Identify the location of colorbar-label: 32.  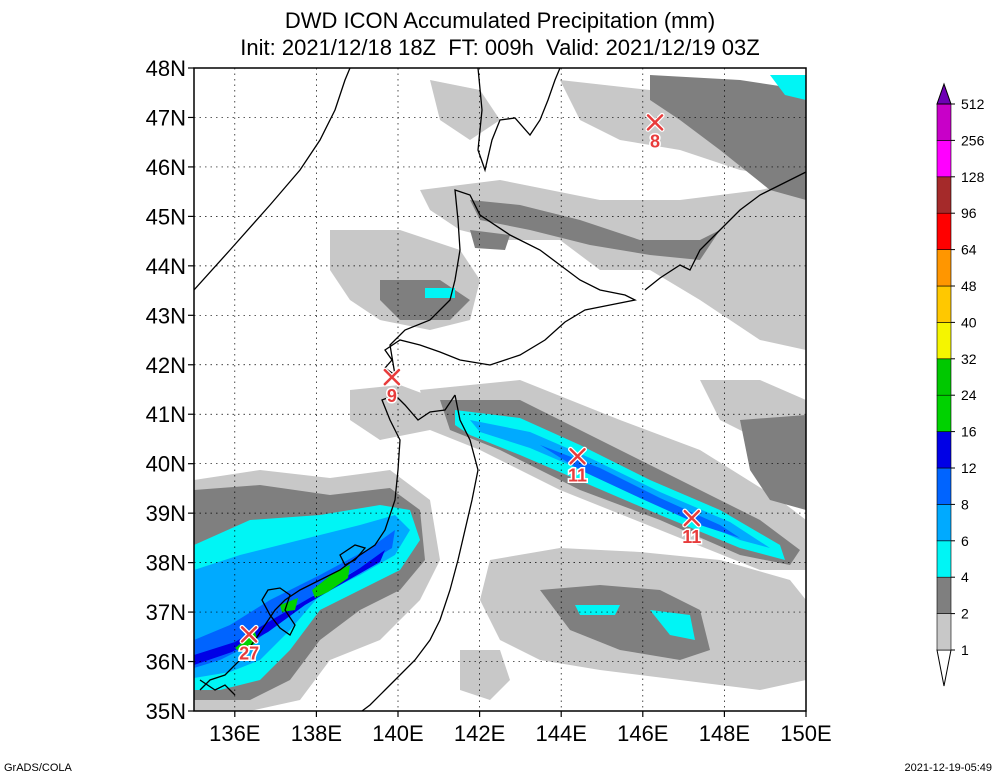
(969, 359).